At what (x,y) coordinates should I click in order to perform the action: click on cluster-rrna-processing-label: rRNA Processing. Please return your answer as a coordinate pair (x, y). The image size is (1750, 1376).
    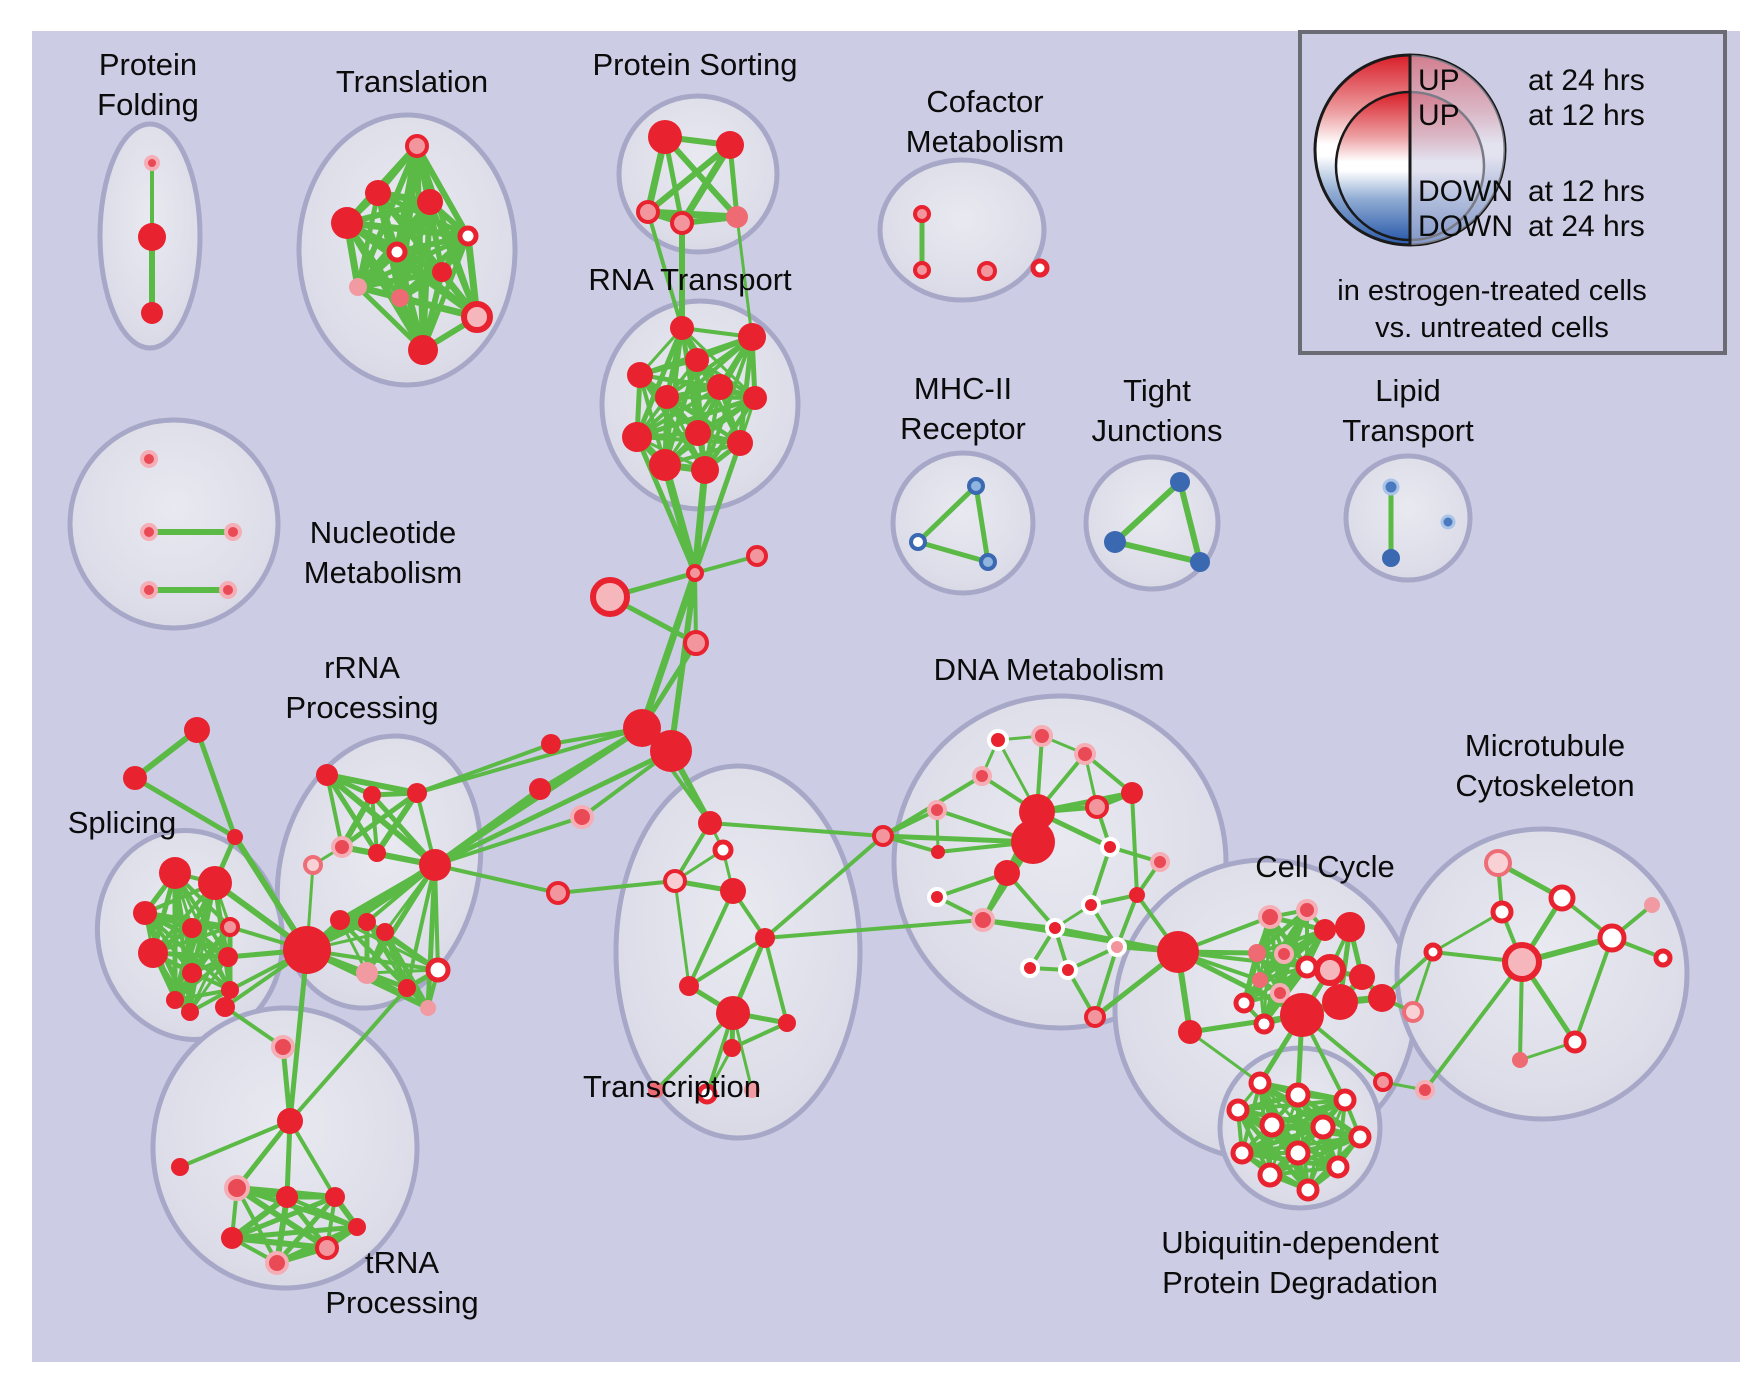
    Looking at the image, I should click on (361, 687).